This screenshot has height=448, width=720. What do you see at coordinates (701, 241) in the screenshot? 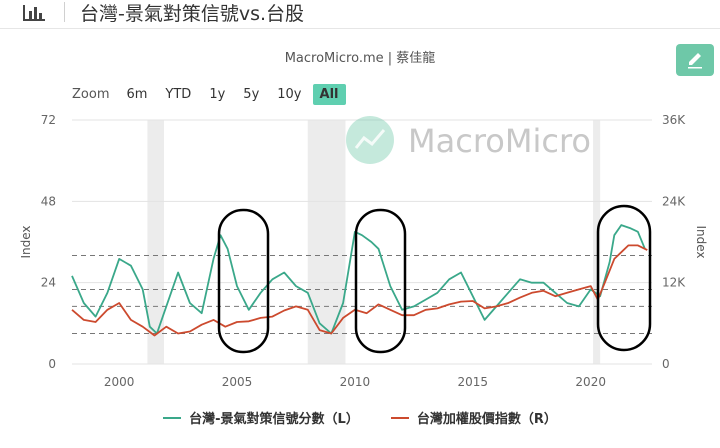
I see `right-axis-title: Index` at bounding box center [701, 241].